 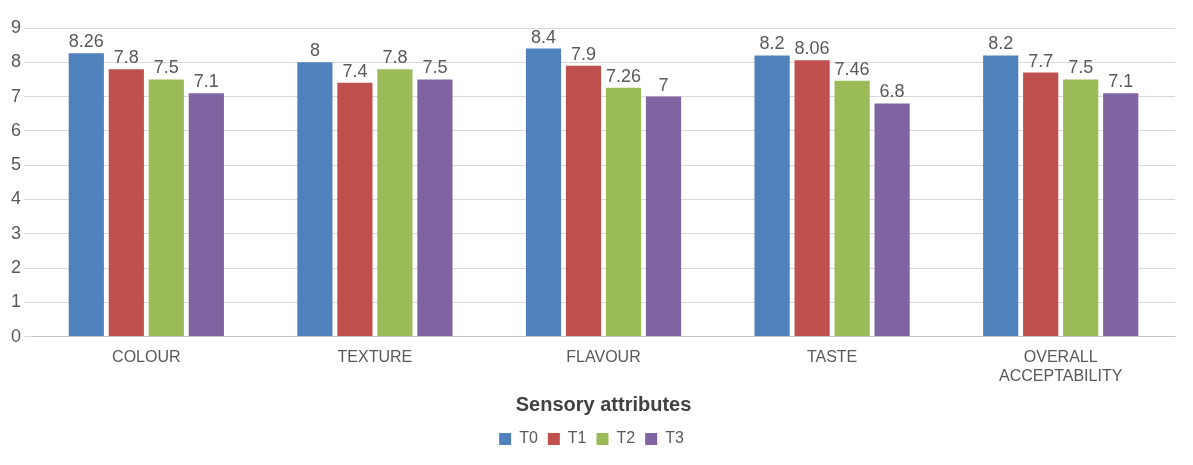 I want to click on legend-label: T2, so click(x=626, y=438).